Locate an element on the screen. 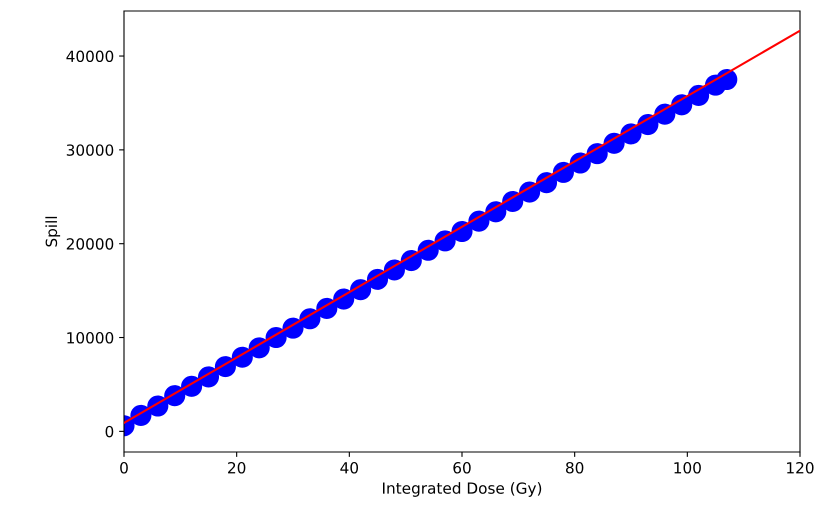 This screenshot has width=819, height=521. y-tick-label: 10000 is located at coordinates (90, 338).